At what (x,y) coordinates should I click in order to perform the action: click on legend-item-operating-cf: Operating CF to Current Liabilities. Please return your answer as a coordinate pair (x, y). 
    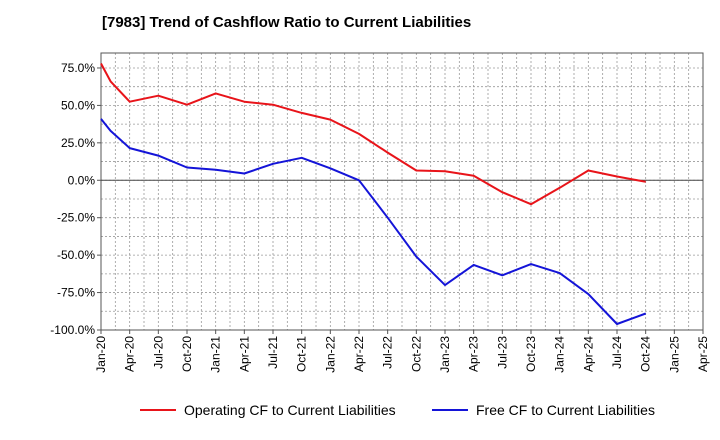
    Looking at the image, I should click on (268, 410).